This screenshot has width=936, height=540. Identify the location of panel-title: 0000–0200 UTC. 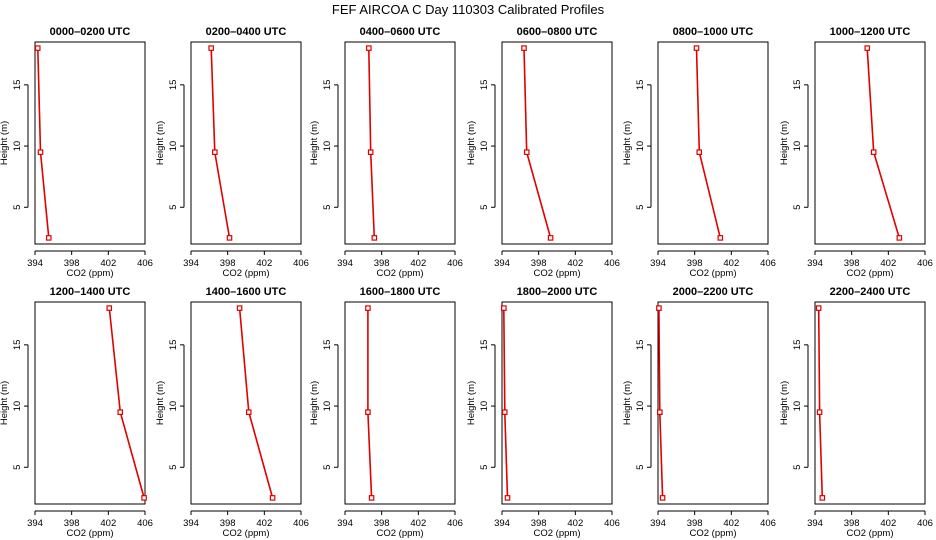
(90, 32).